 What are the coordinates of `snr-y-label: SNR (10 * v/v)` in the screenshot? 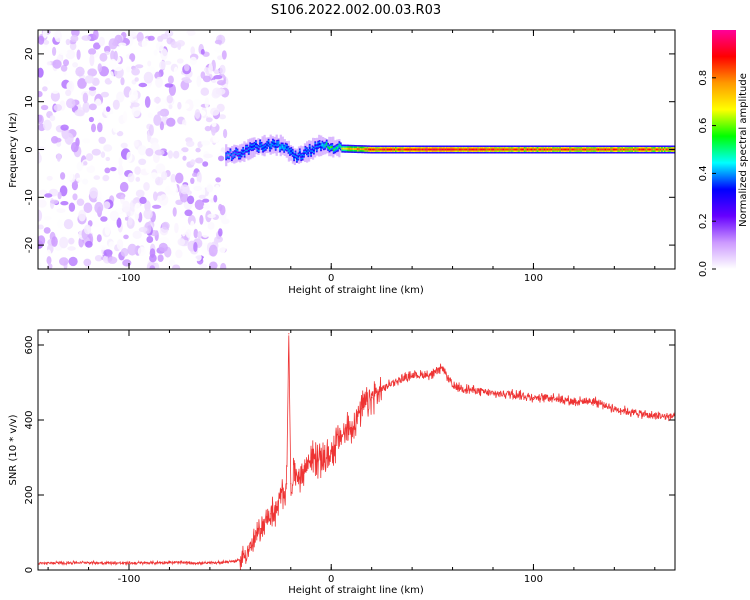 It's located at (13, 449).